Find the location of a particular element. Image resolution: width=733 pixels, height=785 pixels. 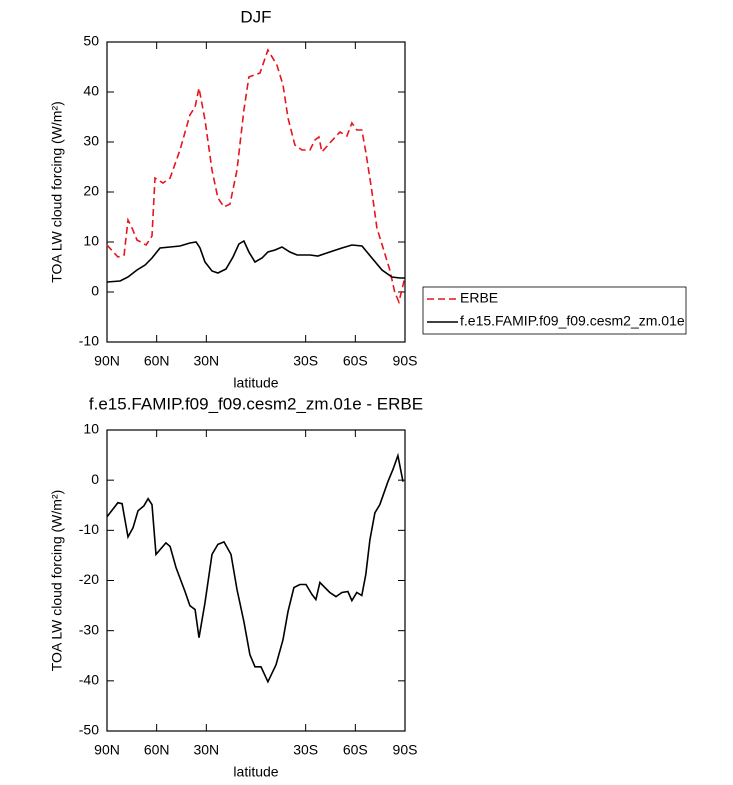

y-tick-label: -30 is located at coordinates (89, 629).